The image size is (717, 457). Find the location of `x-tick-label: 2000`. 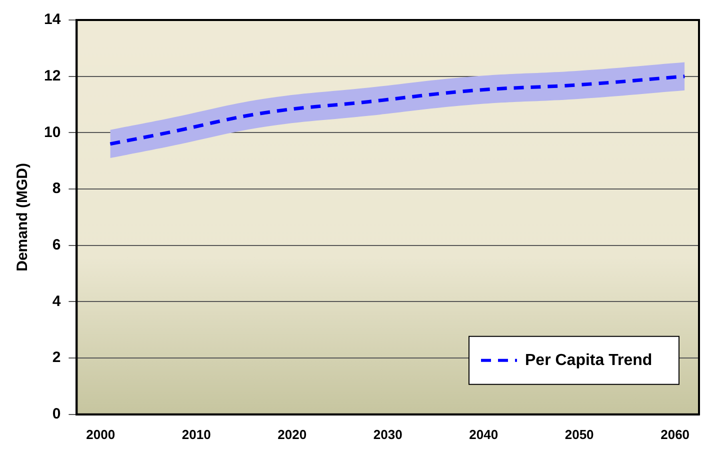

x-tick-label: 2000 is located at coordinates (101, 434).